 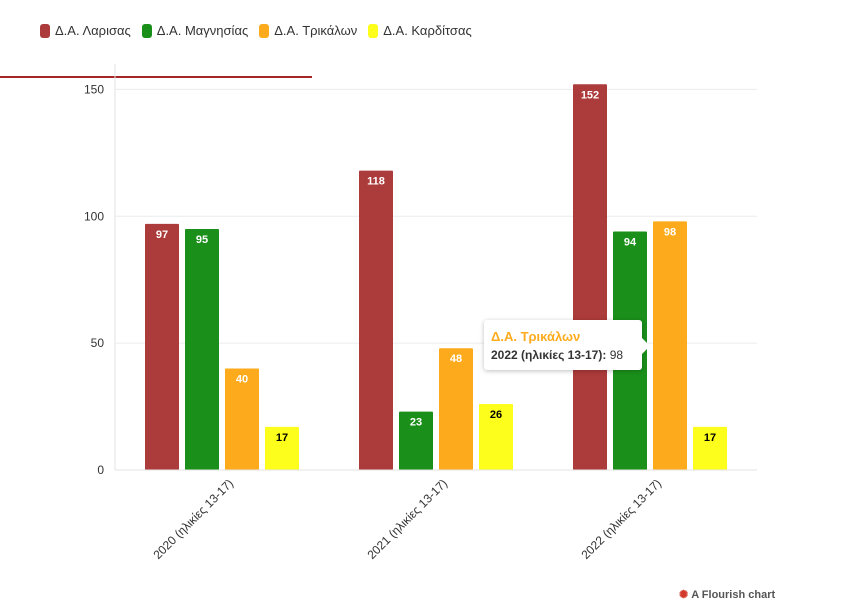 I want to click on legend-item: Δ.Α. Λαρισας, so click(x=85, y=30).